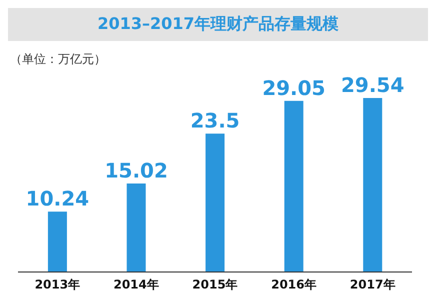  I want to click on data-label: 10.24, so click(58, 198).